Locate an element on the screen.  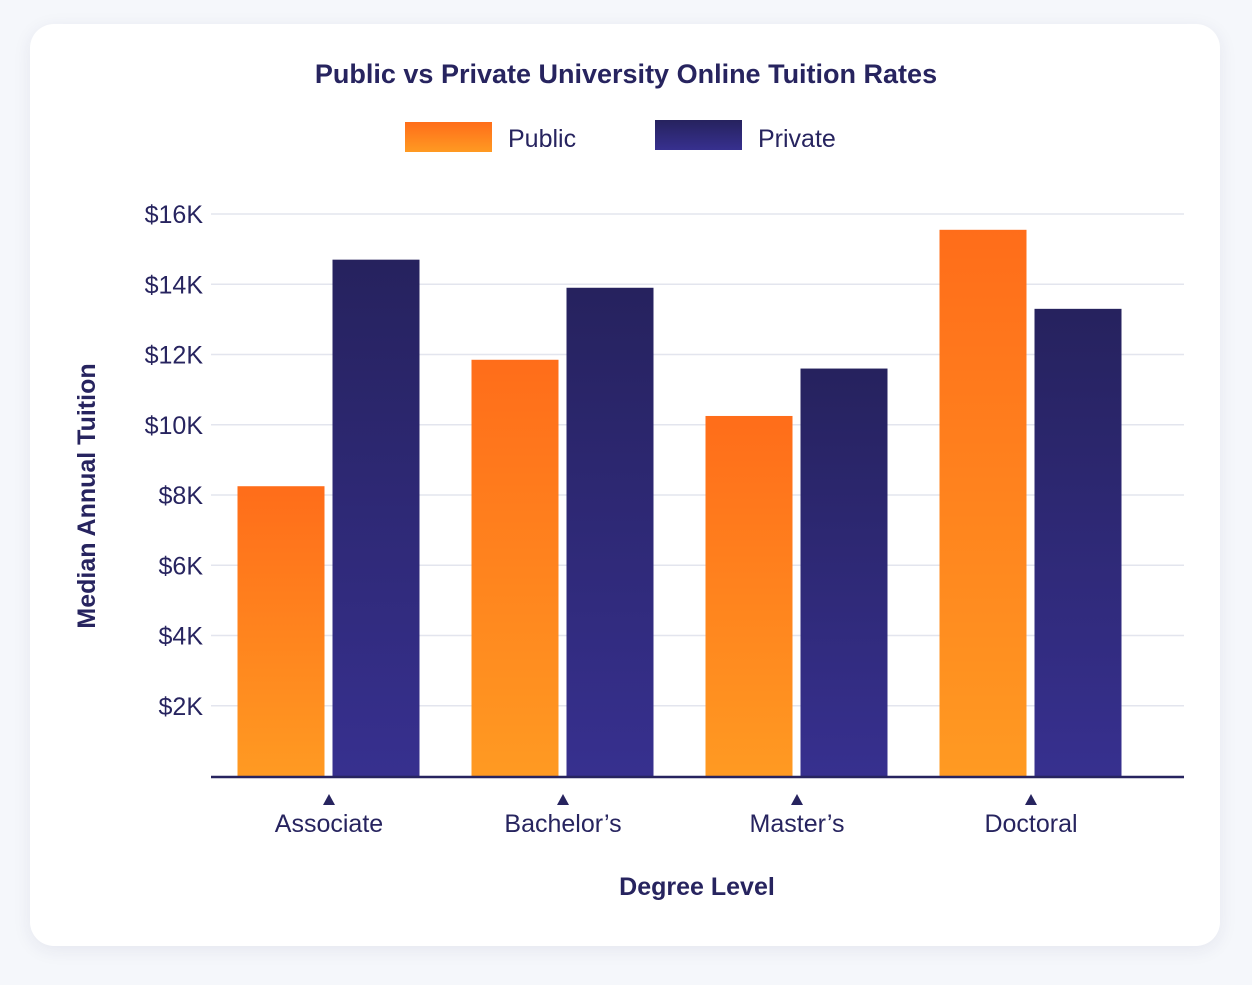
legend-swatch-public is located at coordinates (448, 137).